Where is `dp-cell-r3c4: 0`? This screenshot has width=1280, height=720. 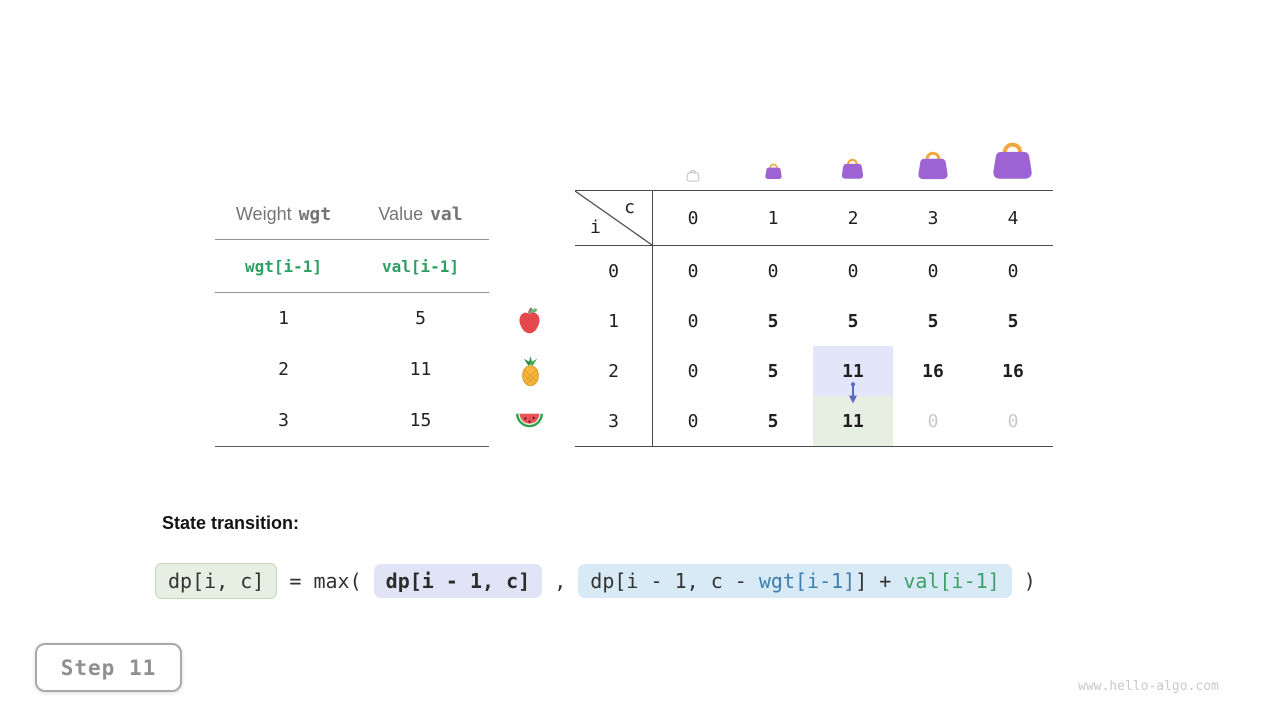 dp-cell-r3c4: 0 is located at coordinates (1013, 421).